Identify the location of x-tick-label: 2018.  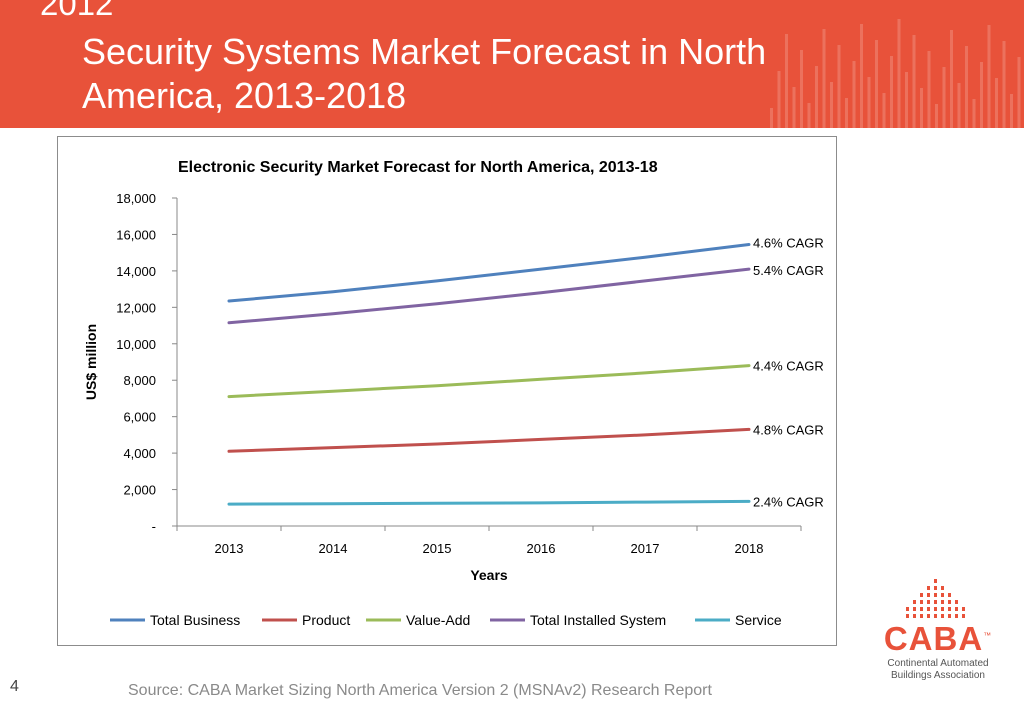
(749, 548).